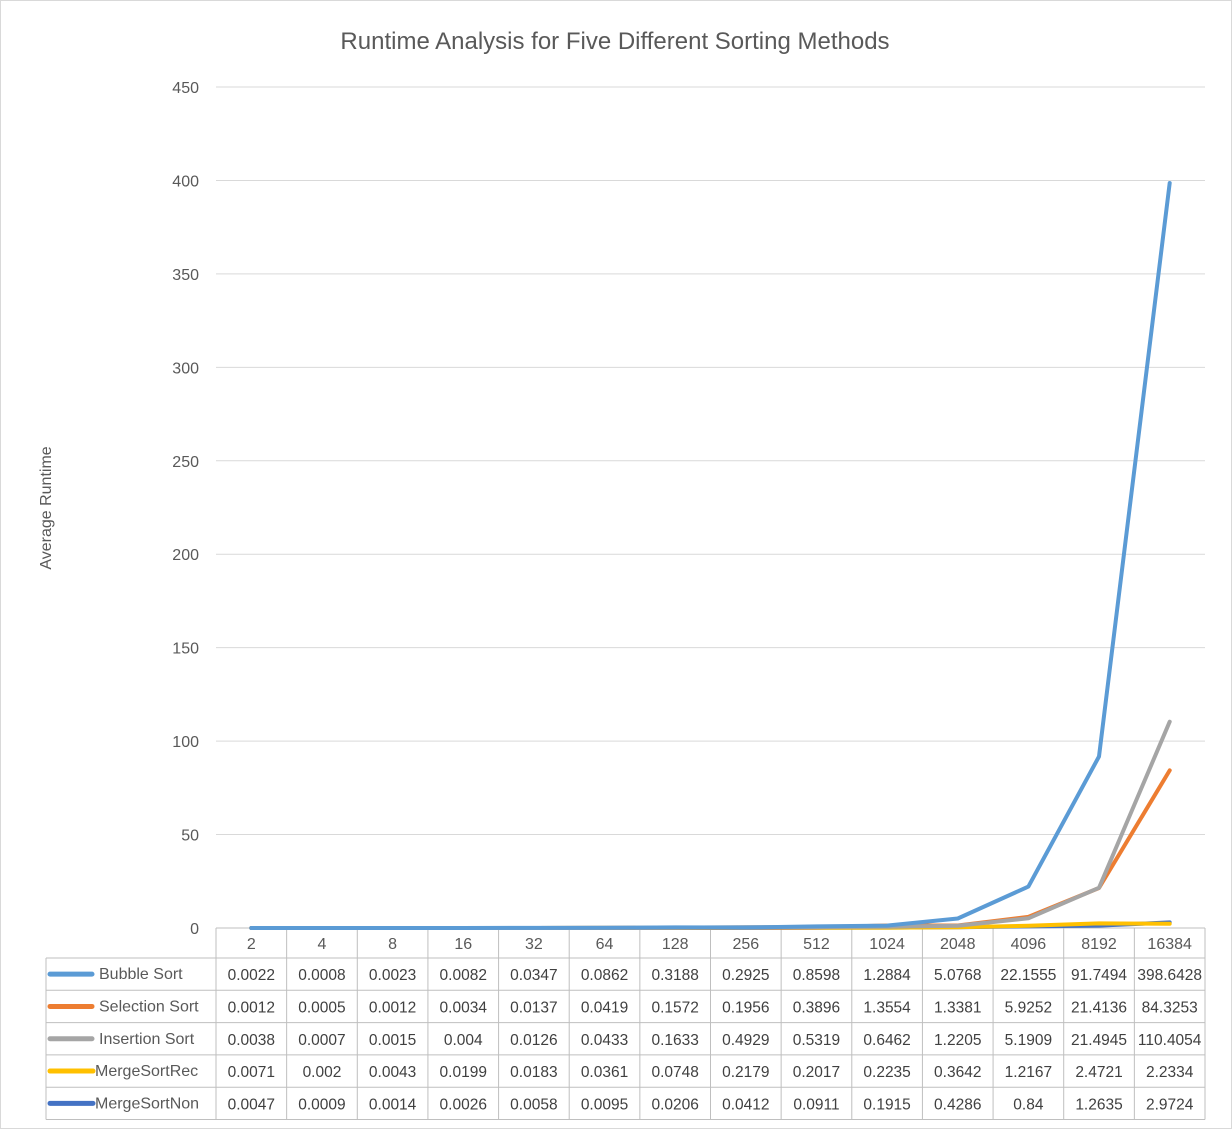 This screenshot has height=1129, width=1232. What do you see at coordinates (392, 1072) in the screenshot?
I see `data-cell: 0.0043` at bounding box center [392, 1072].